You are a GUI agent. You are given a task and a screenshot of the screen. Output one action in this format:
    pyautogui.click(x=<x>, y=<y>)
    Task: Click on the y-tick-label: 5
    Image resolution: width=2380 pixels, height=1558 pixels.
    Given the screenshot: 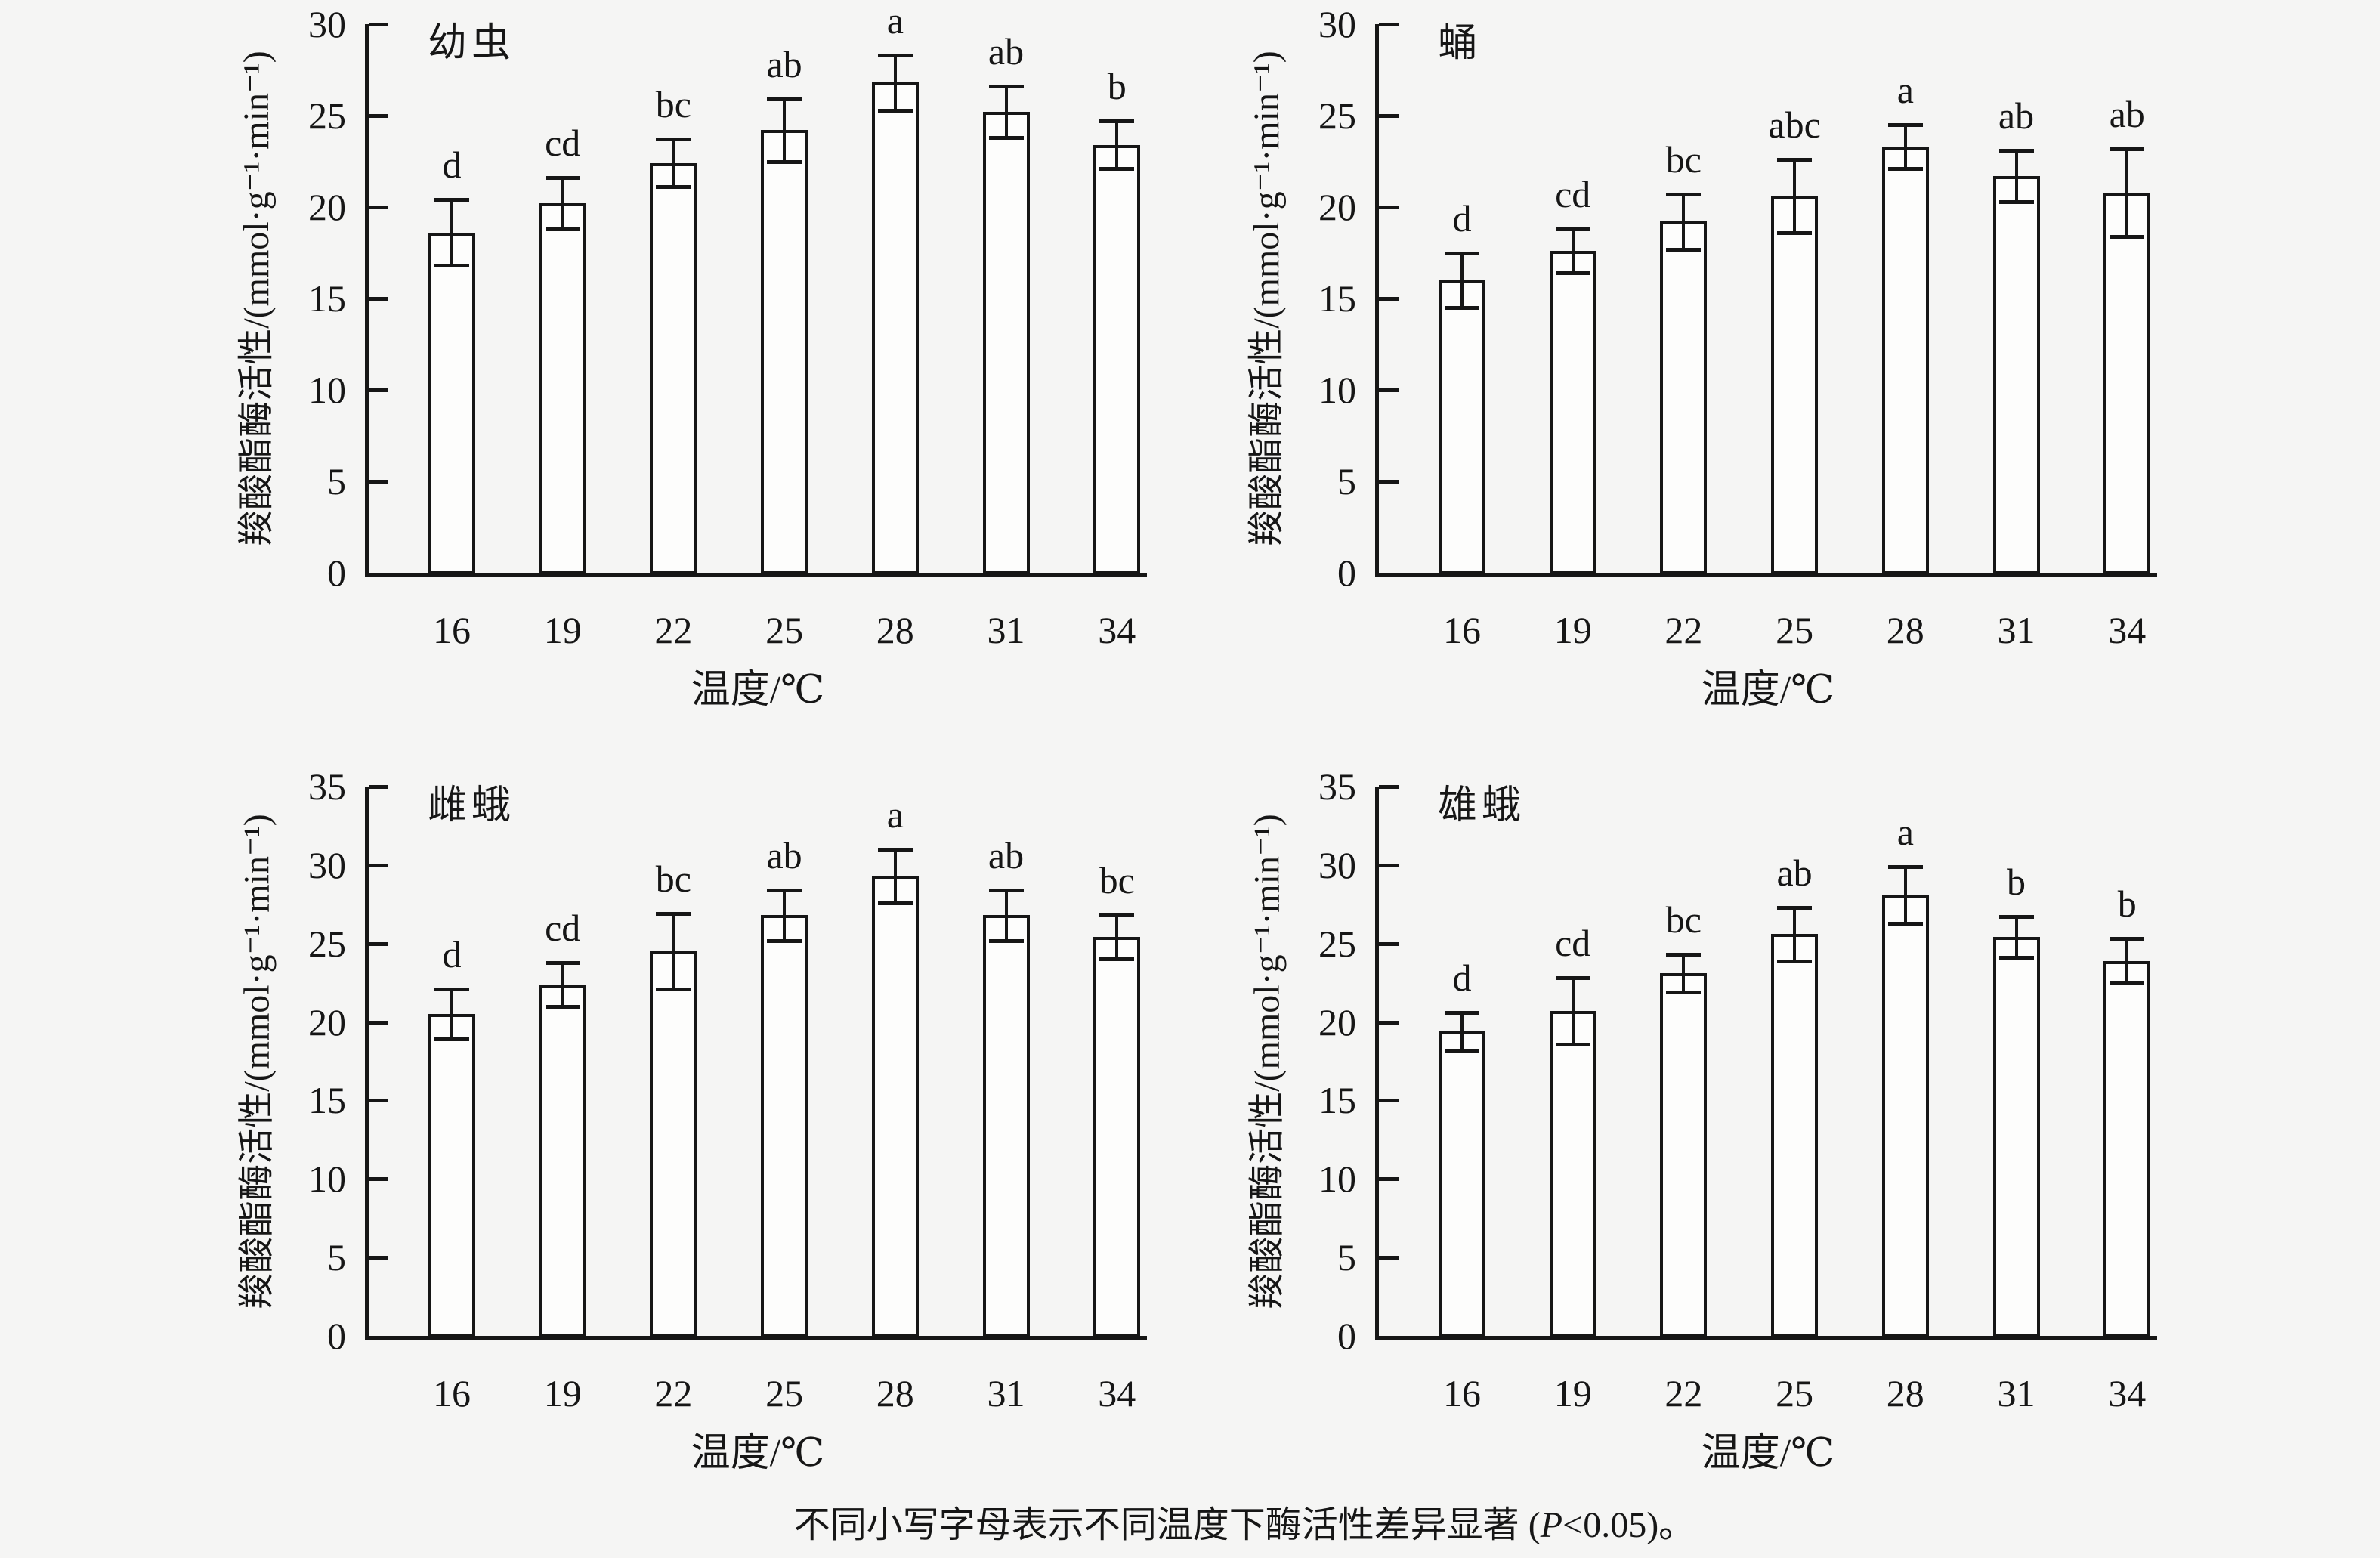 What is the action you would take?
    pyautogui.click(x=336, y=481)
    